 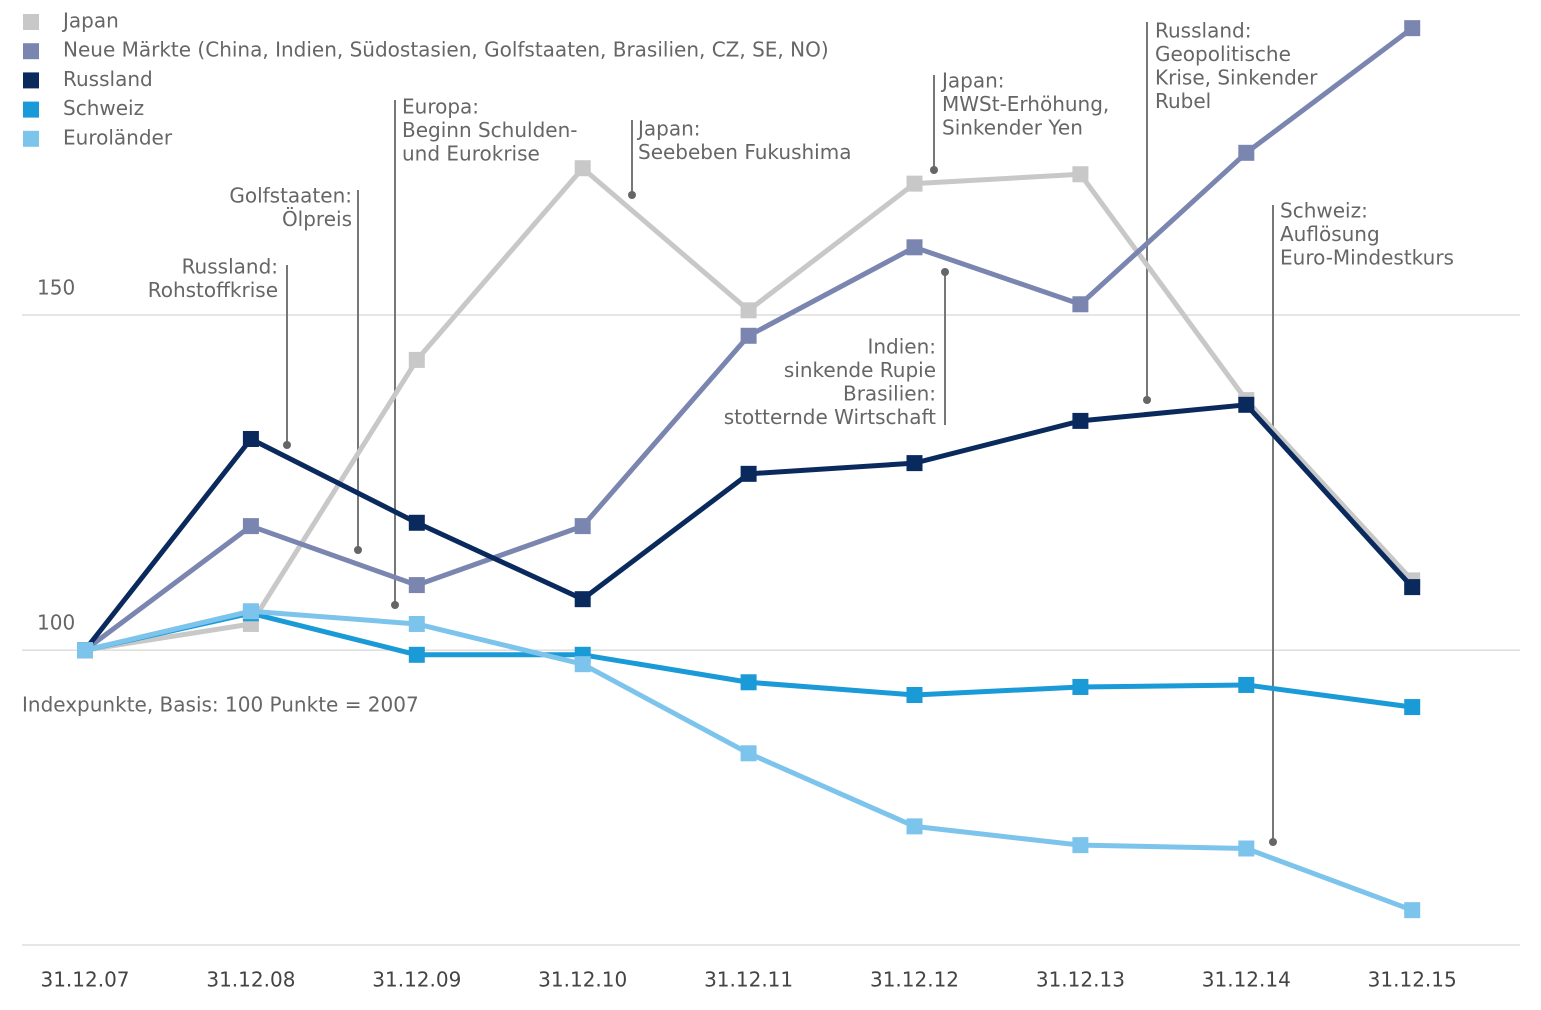 What do you see at coordinates (1183, 101) in the screenshot?
I see `annotation-text: Rubel` at bounding box center [1183, 101].